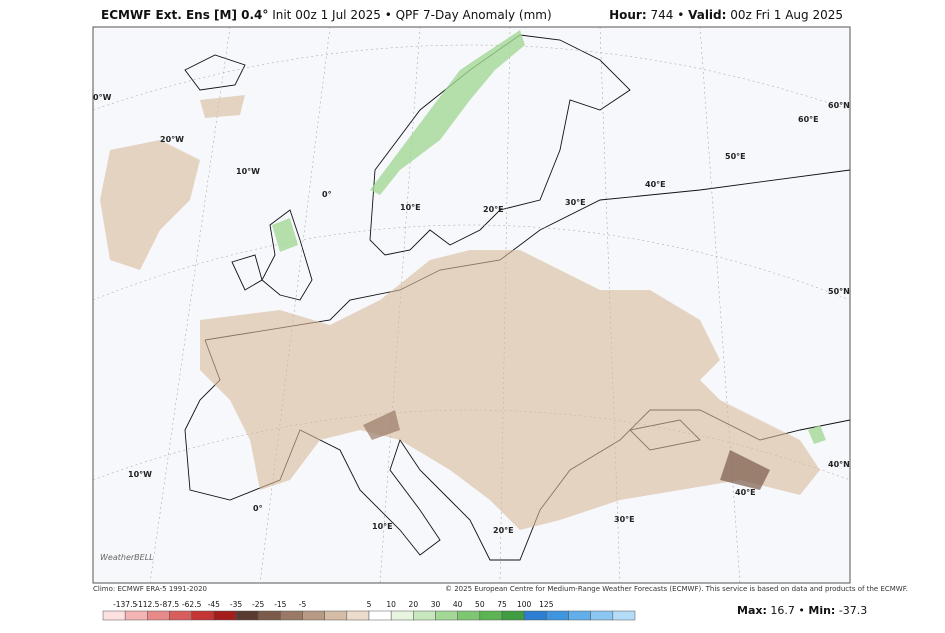  I want to click on colorbar-label: 100, so click(524, 604).